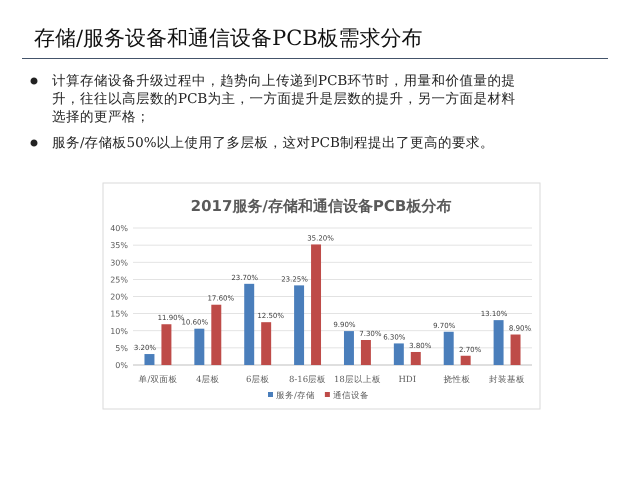 This screenshot has width=640, height=480. Describe the element at coordinates (119, 279) in the screenshot. I see `y-tick-label: 25%` at that location.